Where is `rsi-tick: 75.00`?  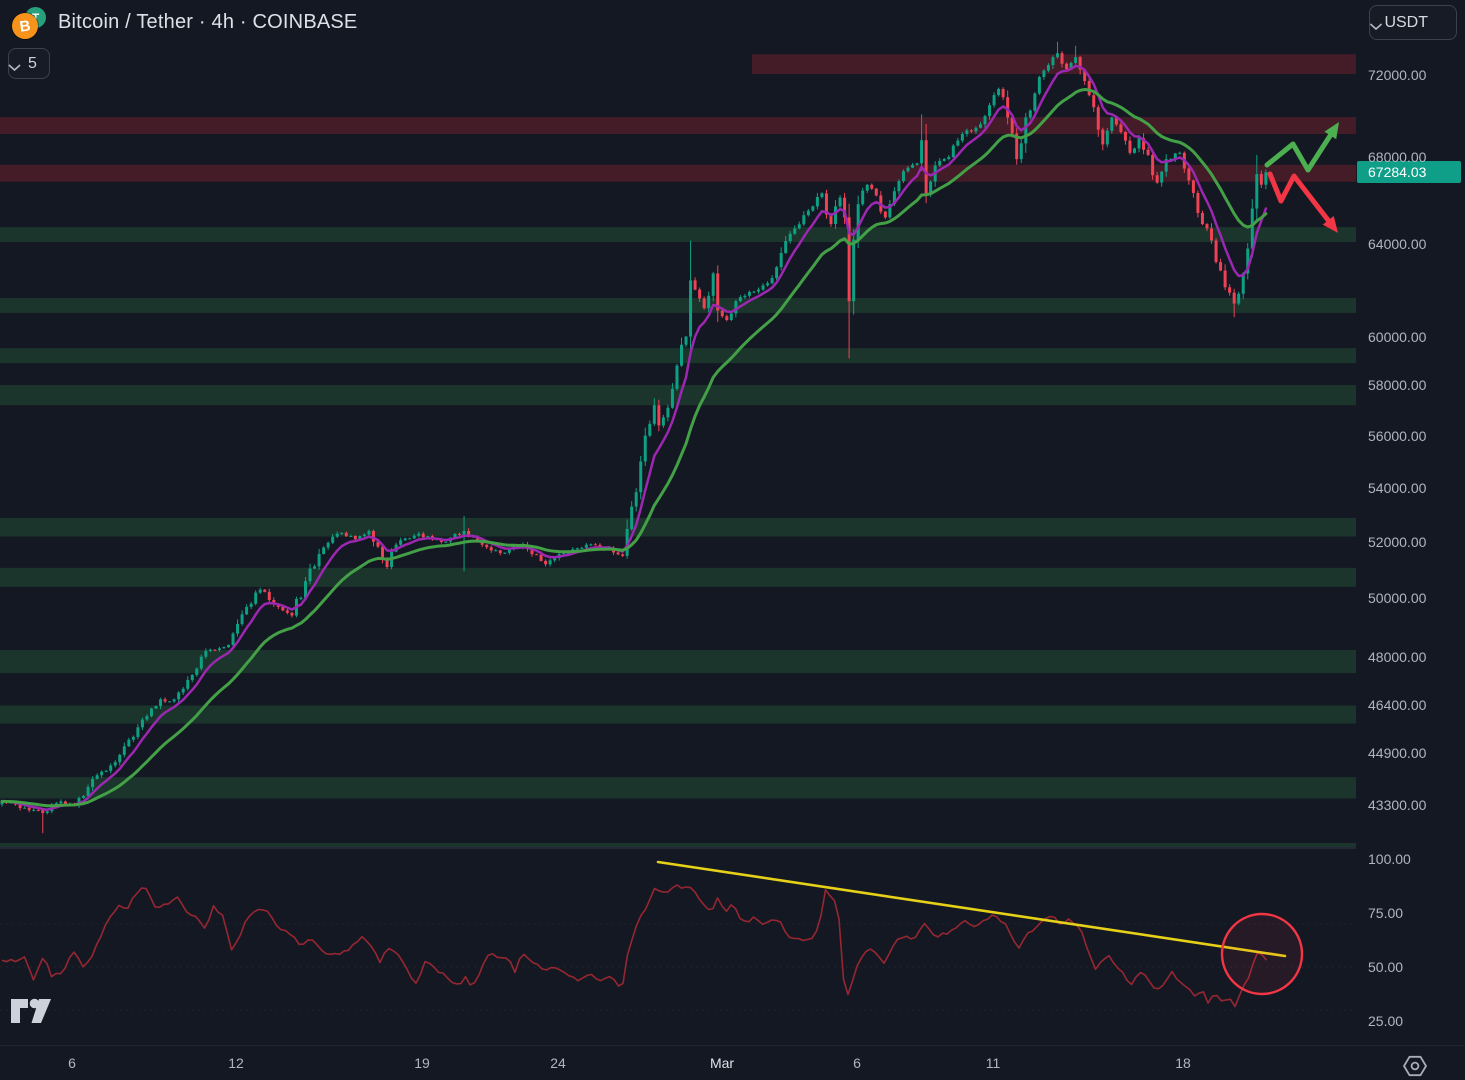 rsi-tick: 75.00 is located at coordinates (1386, 913).